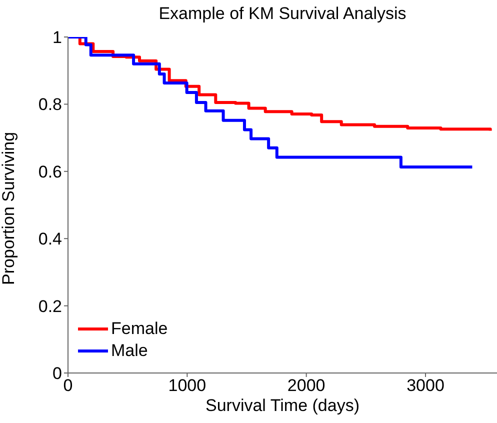 This screenshot has height=423, width=497. Describe the element at coordinates (283, 405) in the screenshot. I see `x-axis-title: Survival Time (days)` at that location.